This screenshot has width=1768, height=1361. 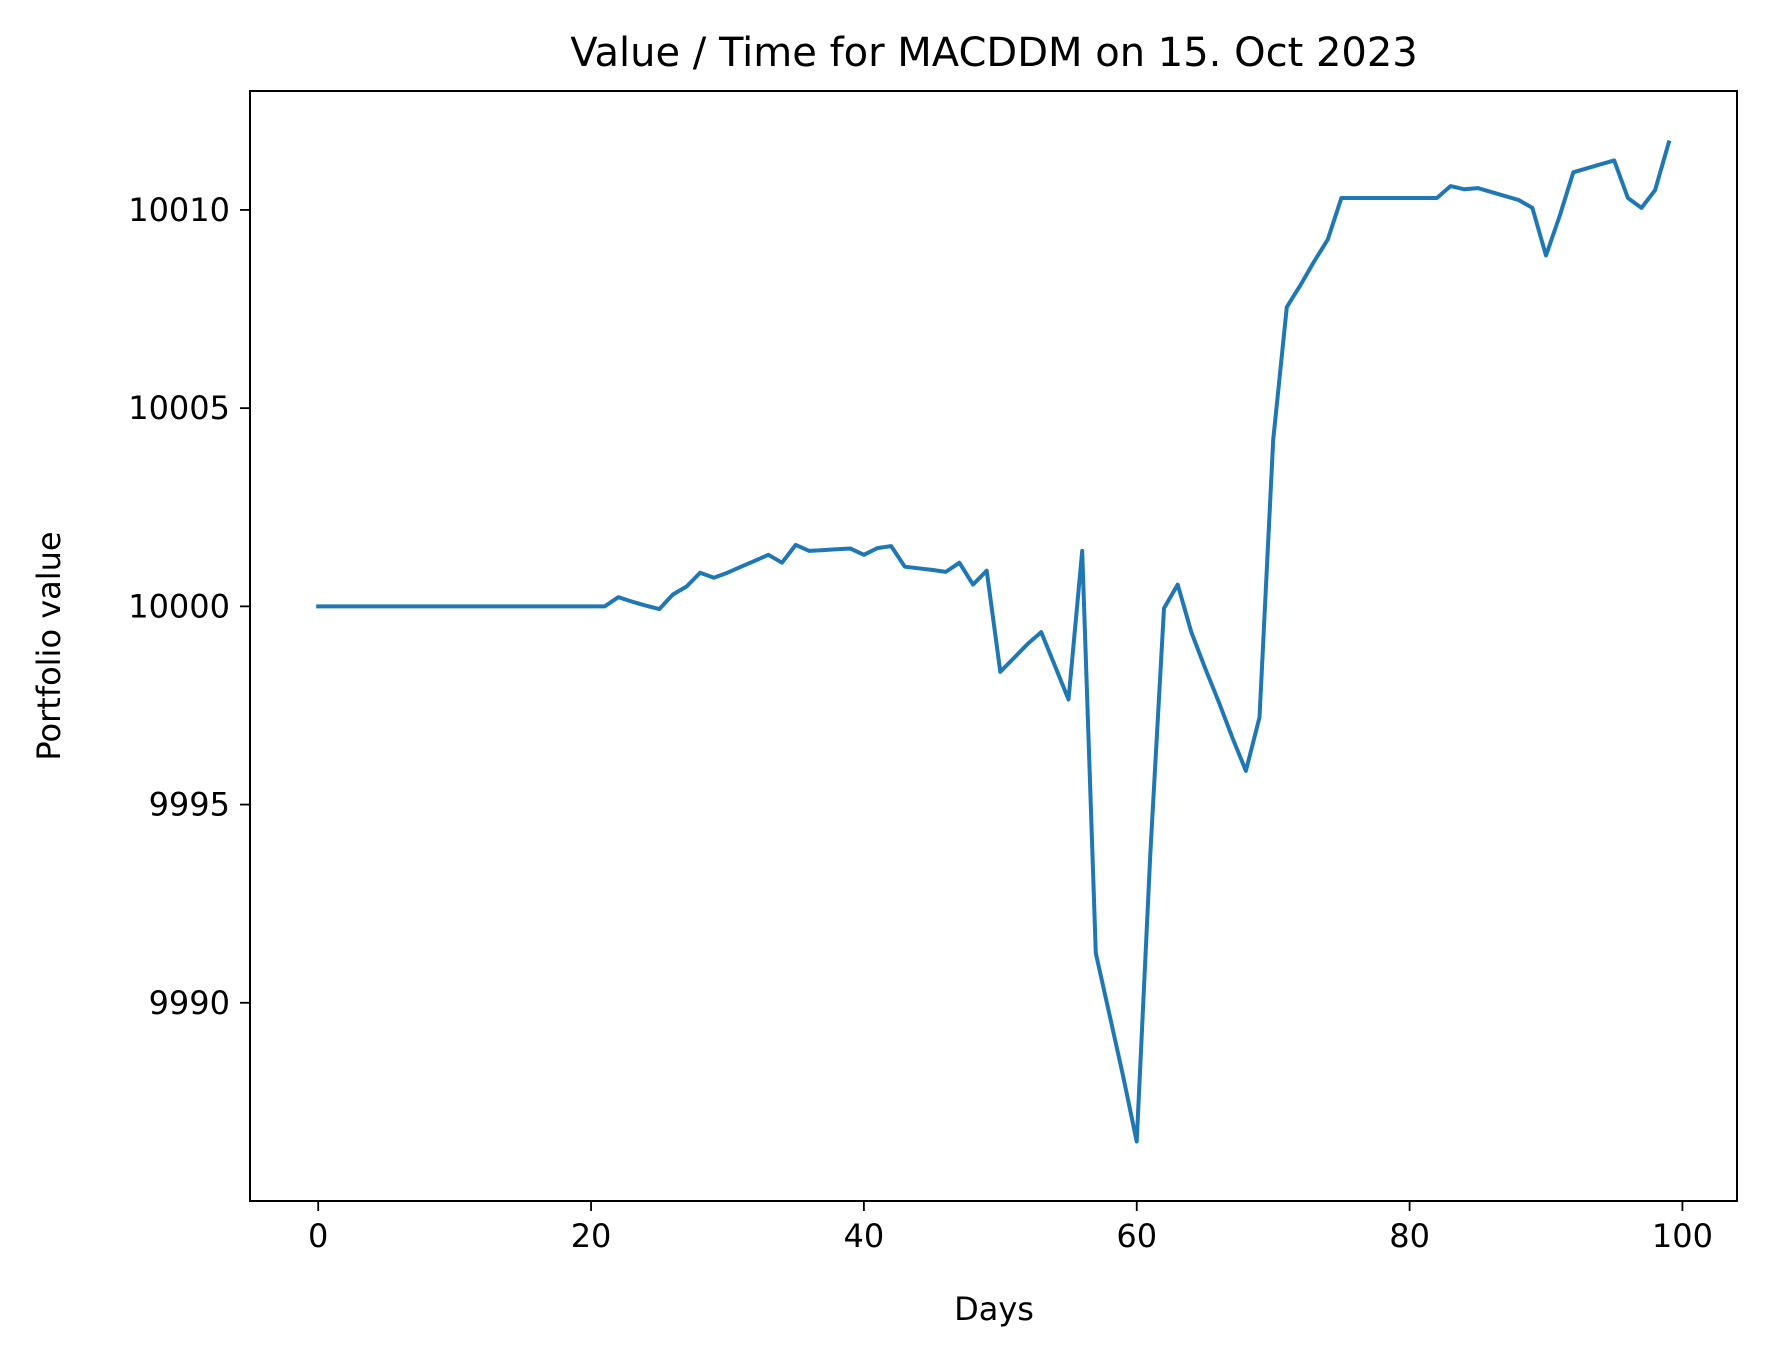 What do you see at coordinates (49, 645) in the screenshot?
I see `y-axis-label: Portfolio value` at bounding box center [49, 645].